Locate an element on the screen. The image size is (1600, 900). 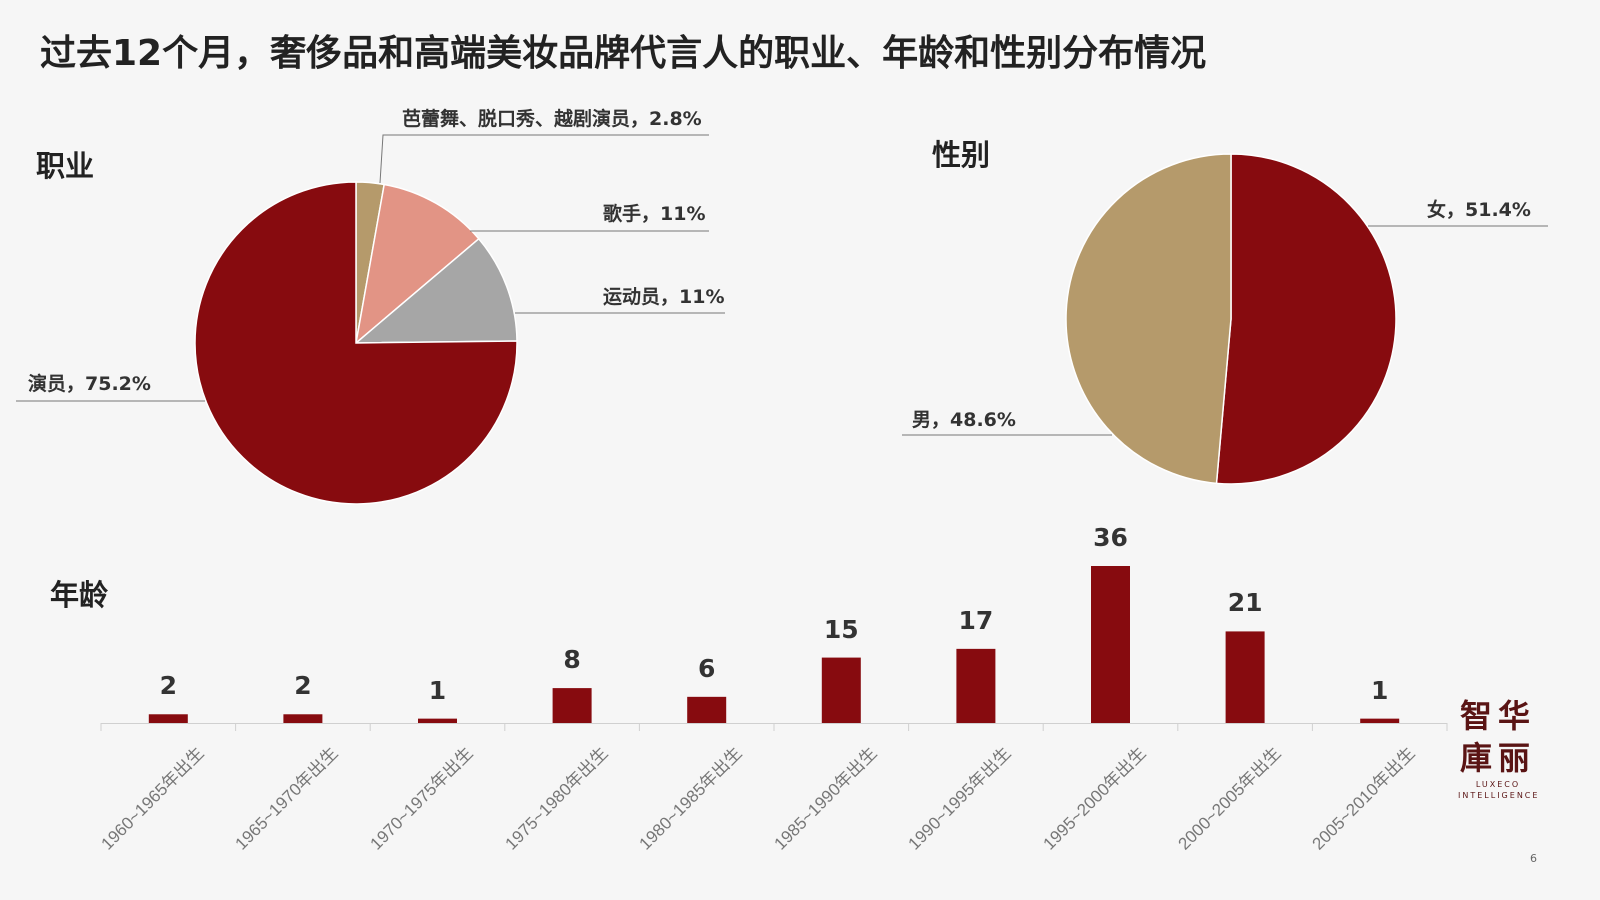
logo-en-2: INTELLIGENCE is located at coordinates (1499, 795).